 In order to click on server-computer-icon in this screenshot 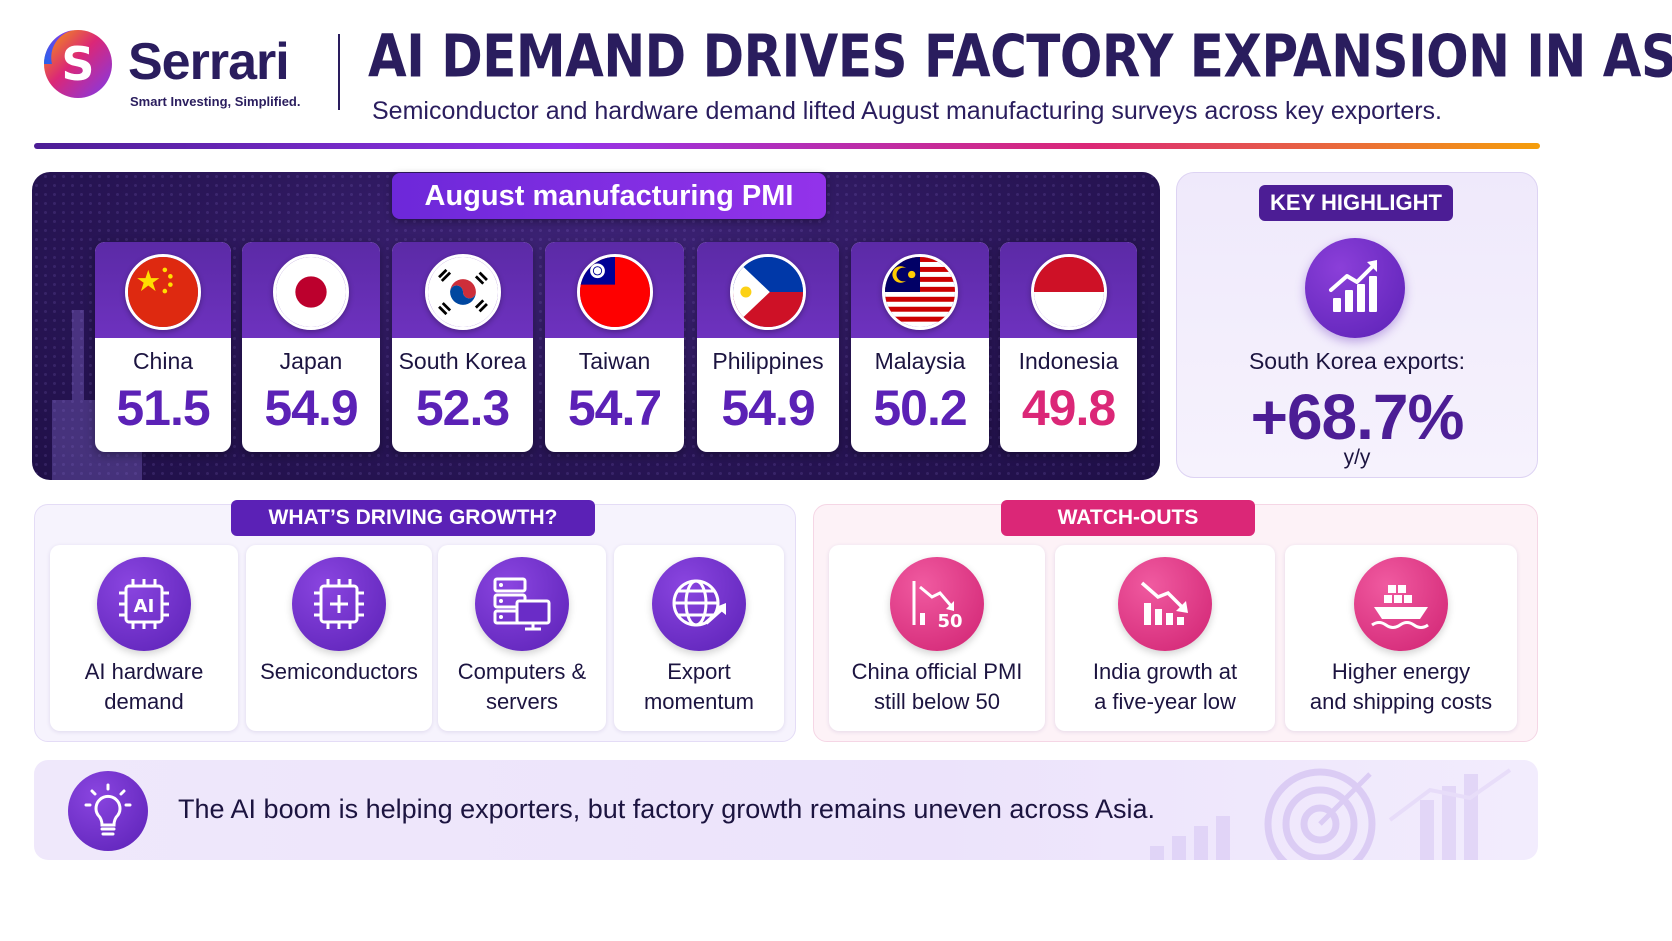, I will do `click(522, 604)`.